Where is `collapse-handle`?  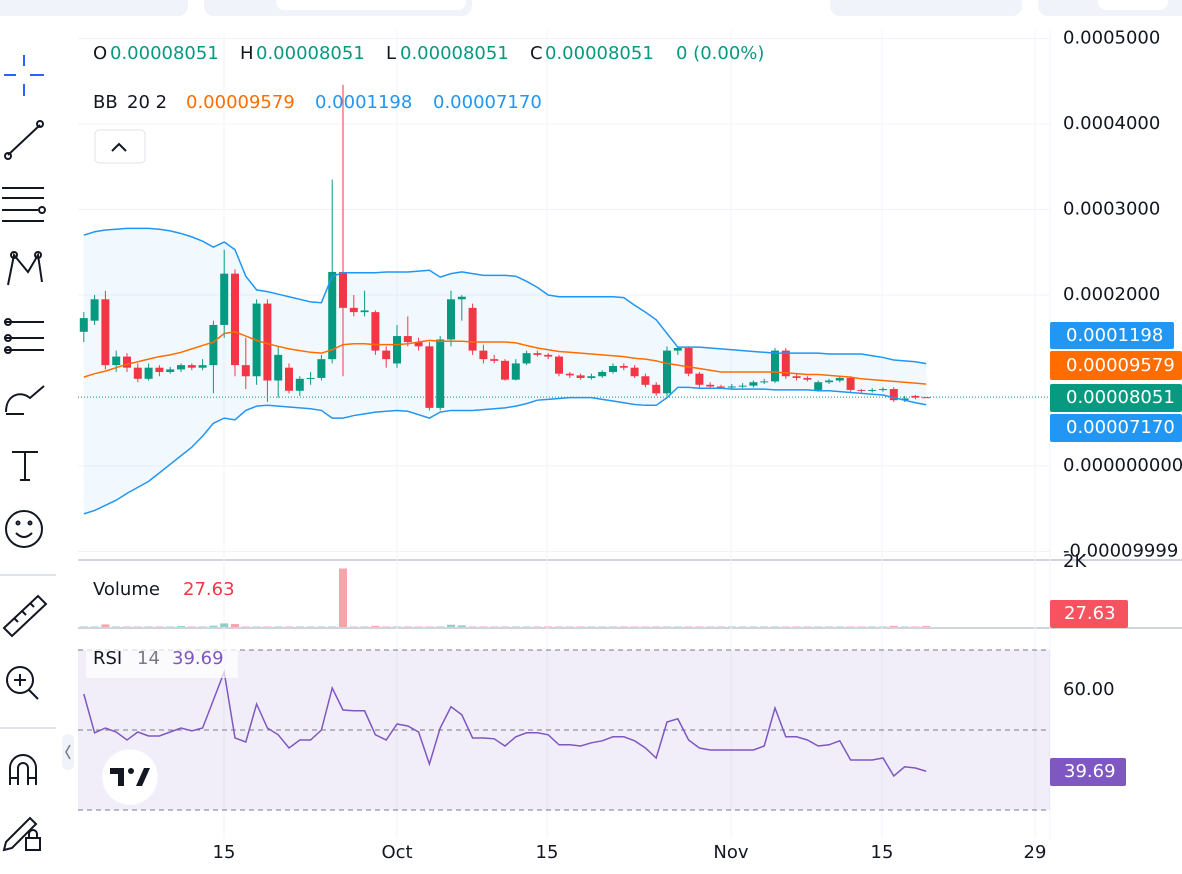
collapse-handle is located at coordinates (68, 752).